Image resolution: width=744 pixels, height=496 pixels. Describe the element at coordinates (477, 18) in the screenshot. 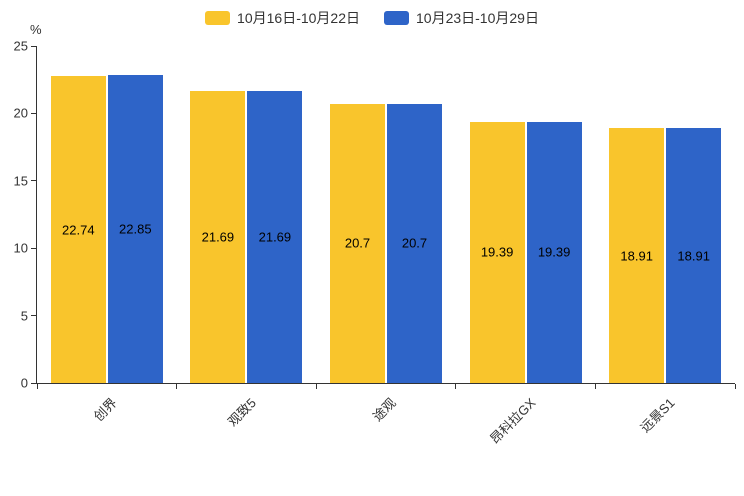

I see `legend-label-series2: 10月23日-10月29日` at that location.